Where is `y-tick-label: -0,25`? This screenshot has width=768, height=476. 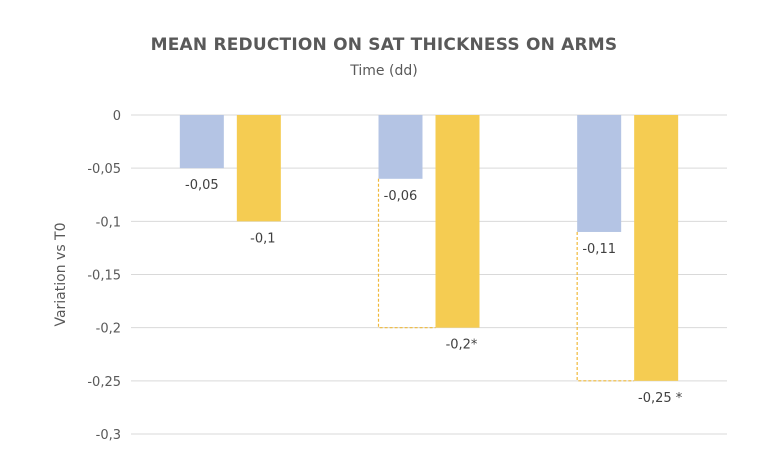
y-tick-label: -0,25 is located at coordinates (104, 382).